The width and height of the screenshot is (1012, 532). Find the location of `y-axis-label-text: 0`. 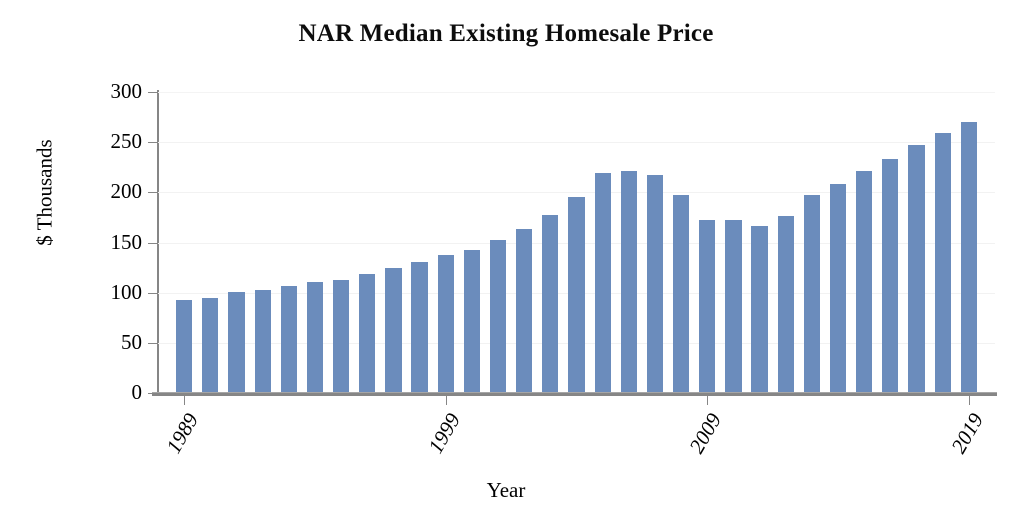

y-axis-label-text: 0 is located at coordinates (137, 392).